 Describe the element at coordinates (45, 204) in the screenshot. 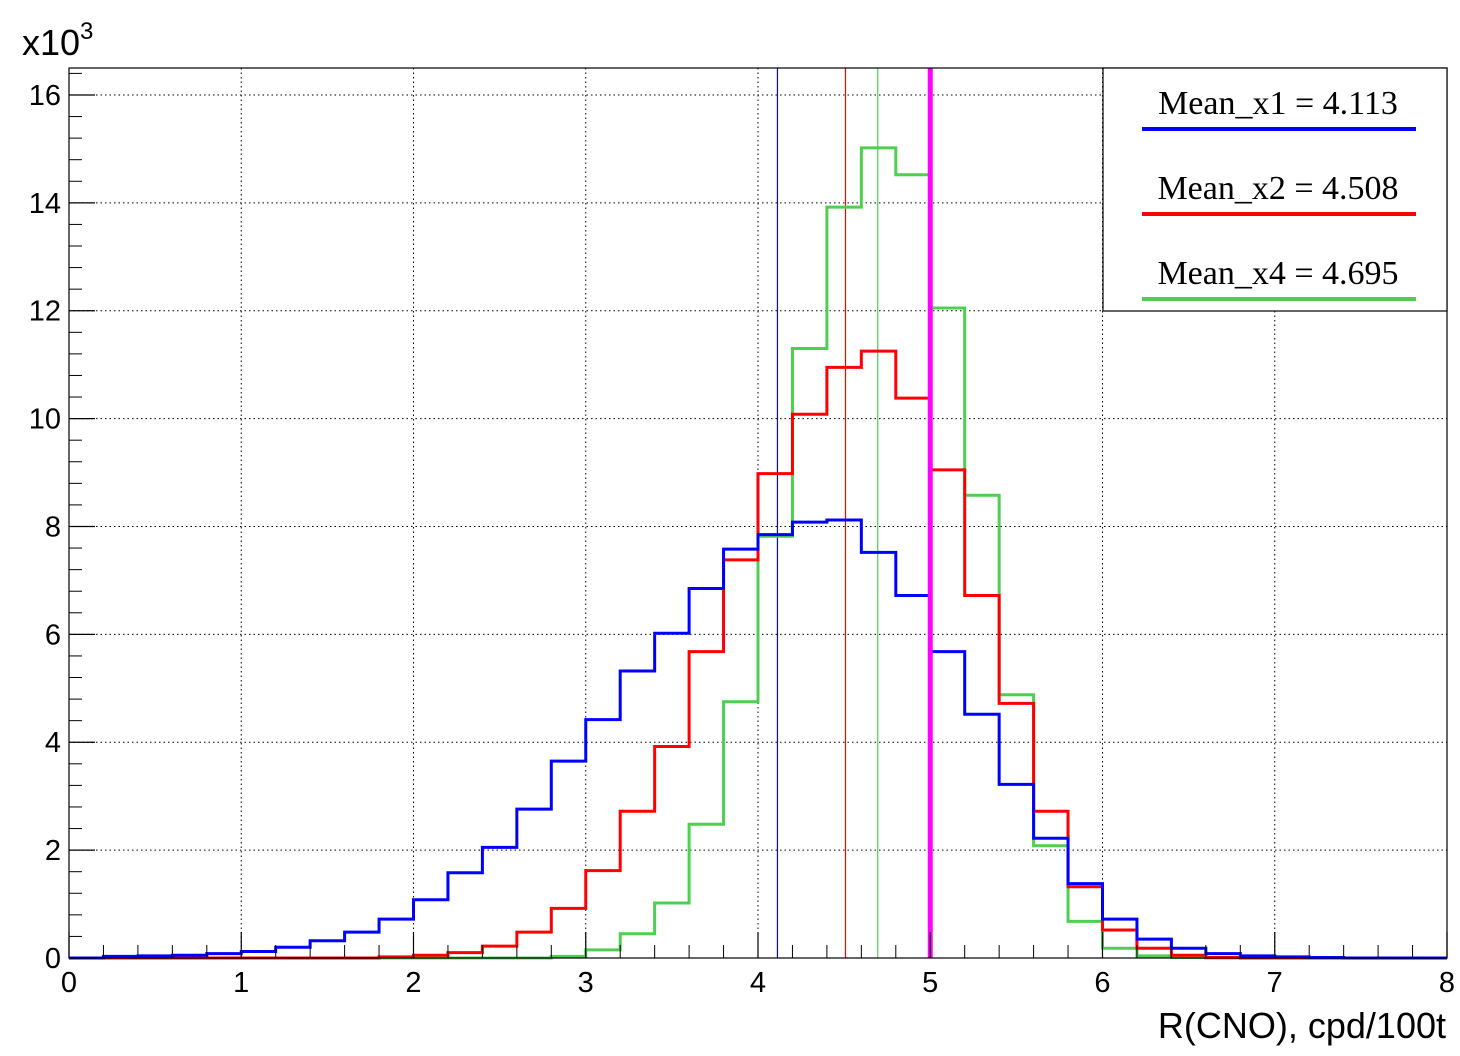

I see `y-tick-label: 14` at that location.